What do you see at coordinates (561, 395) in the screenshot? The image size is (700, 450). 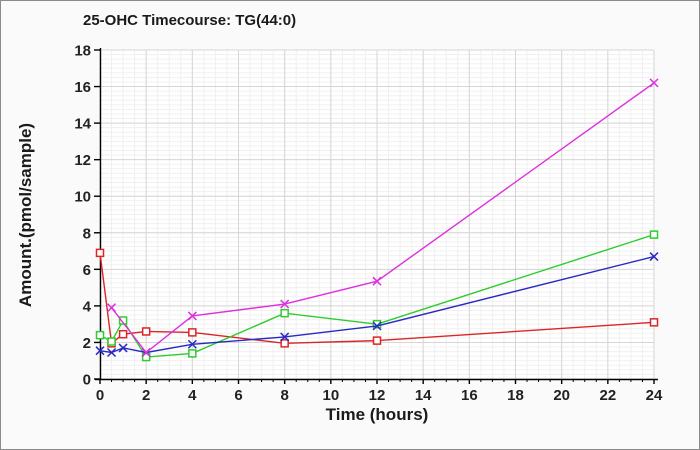 I see `x-tick-label: 20` at bounding box center [561, 395].